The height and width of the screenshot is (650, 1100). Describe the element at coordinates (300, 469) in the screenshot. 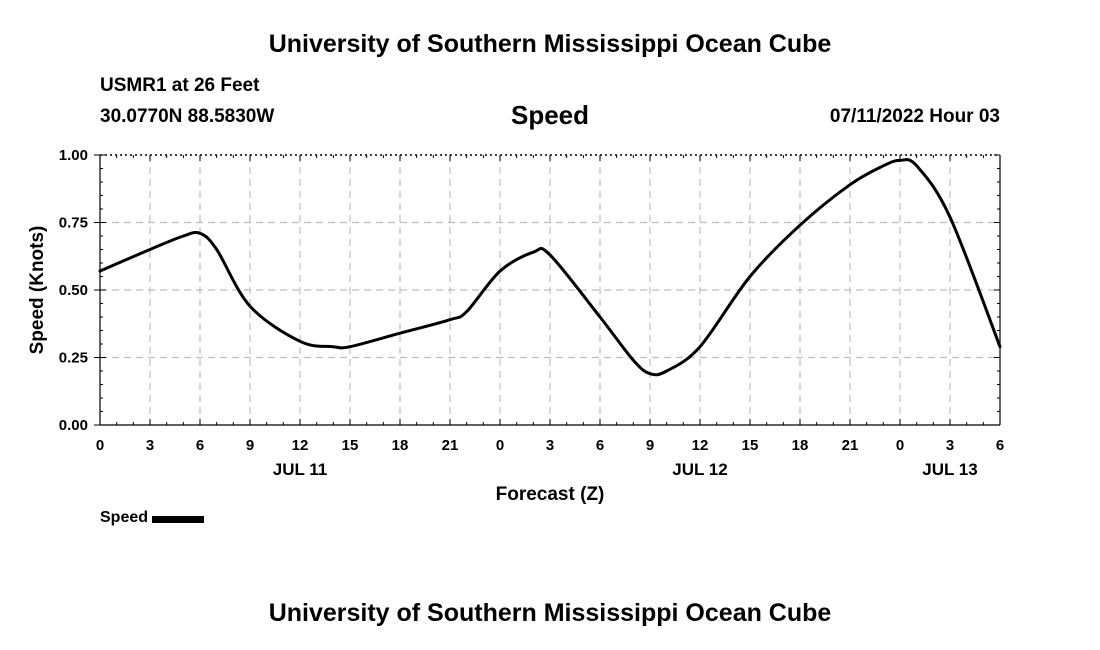

I see `day-label-0: JUL 11` at that location.